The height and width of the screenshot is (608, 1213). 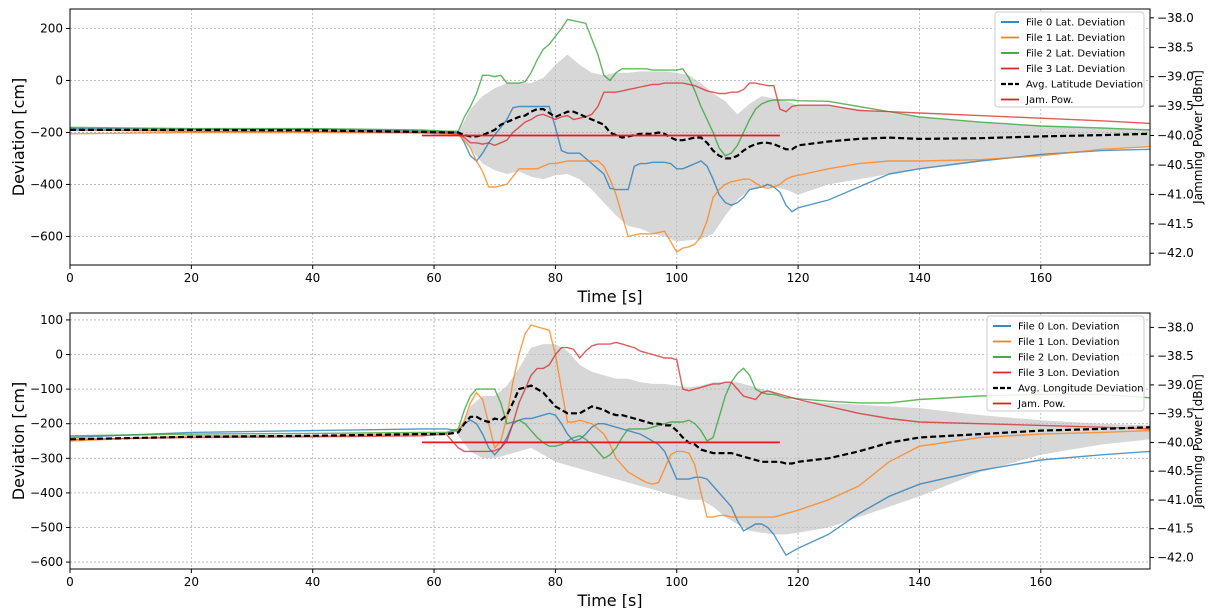 What do you see at coordinates (51, 28) in the screenshot?
I see `y-tick-label: 200` at bounding box center [51, 28].